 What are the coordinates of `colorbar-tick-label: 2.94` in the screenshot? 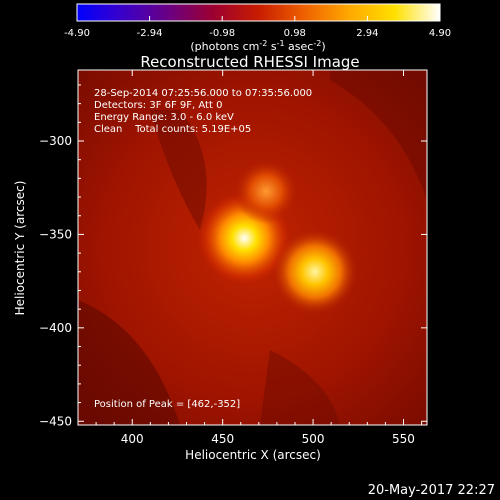 It's located at (367, 33).